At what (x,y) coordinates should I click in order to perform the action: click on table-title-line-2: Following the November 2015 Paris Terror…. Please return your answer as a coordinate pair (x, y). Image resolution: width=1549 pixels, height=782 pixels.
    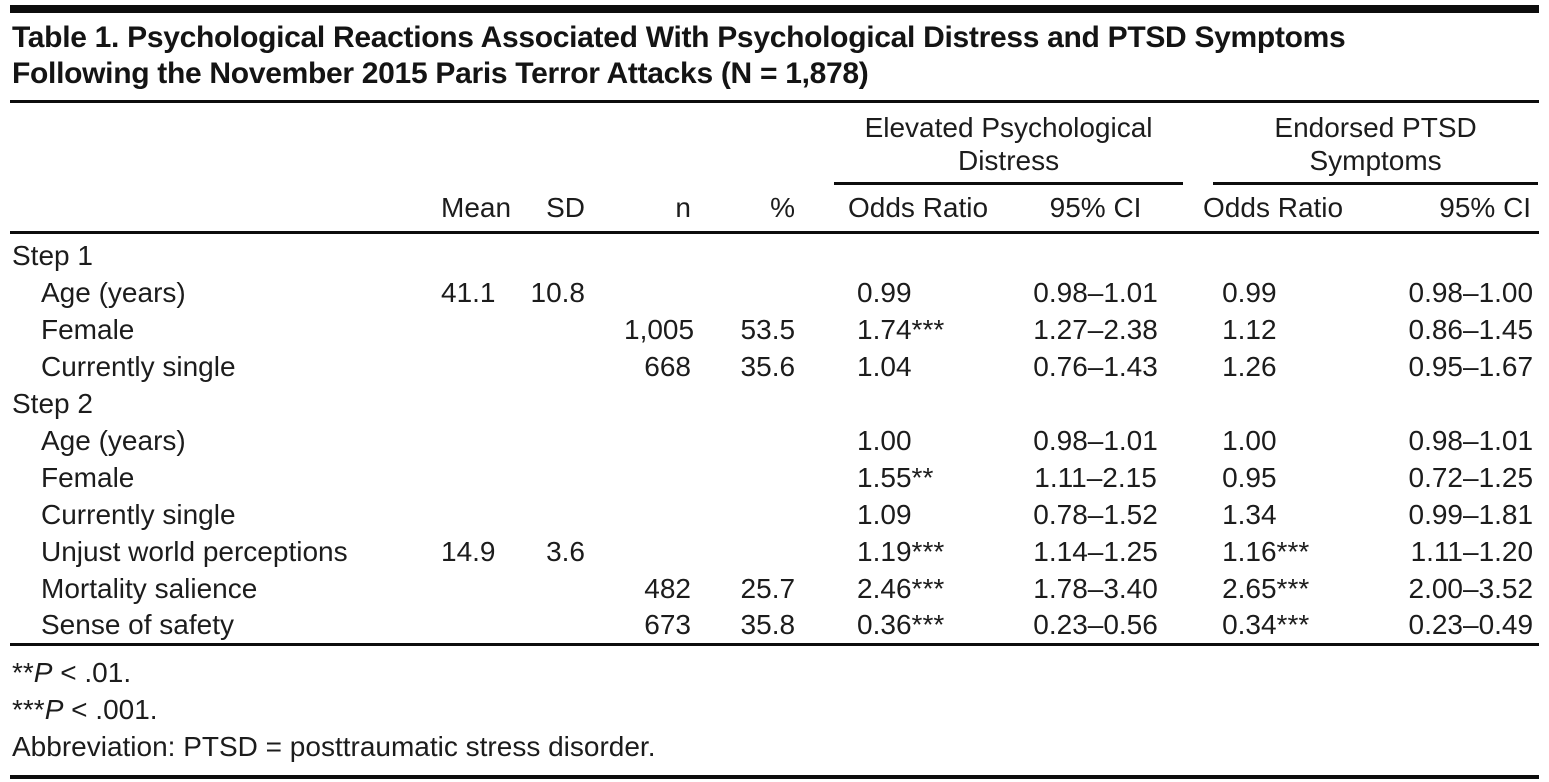
    Looking at the image, I should click on (440, 73).